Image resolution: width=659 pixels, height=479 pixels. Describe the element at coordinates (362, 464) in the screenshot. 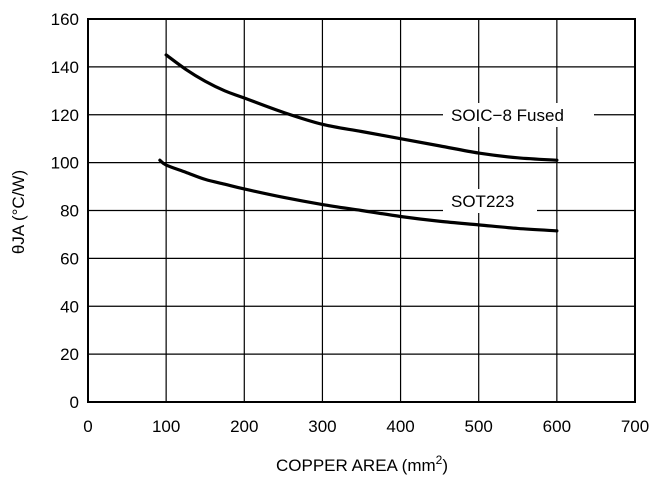

I see `x-axis-title: COPPER AREA (mm2)` at that location.